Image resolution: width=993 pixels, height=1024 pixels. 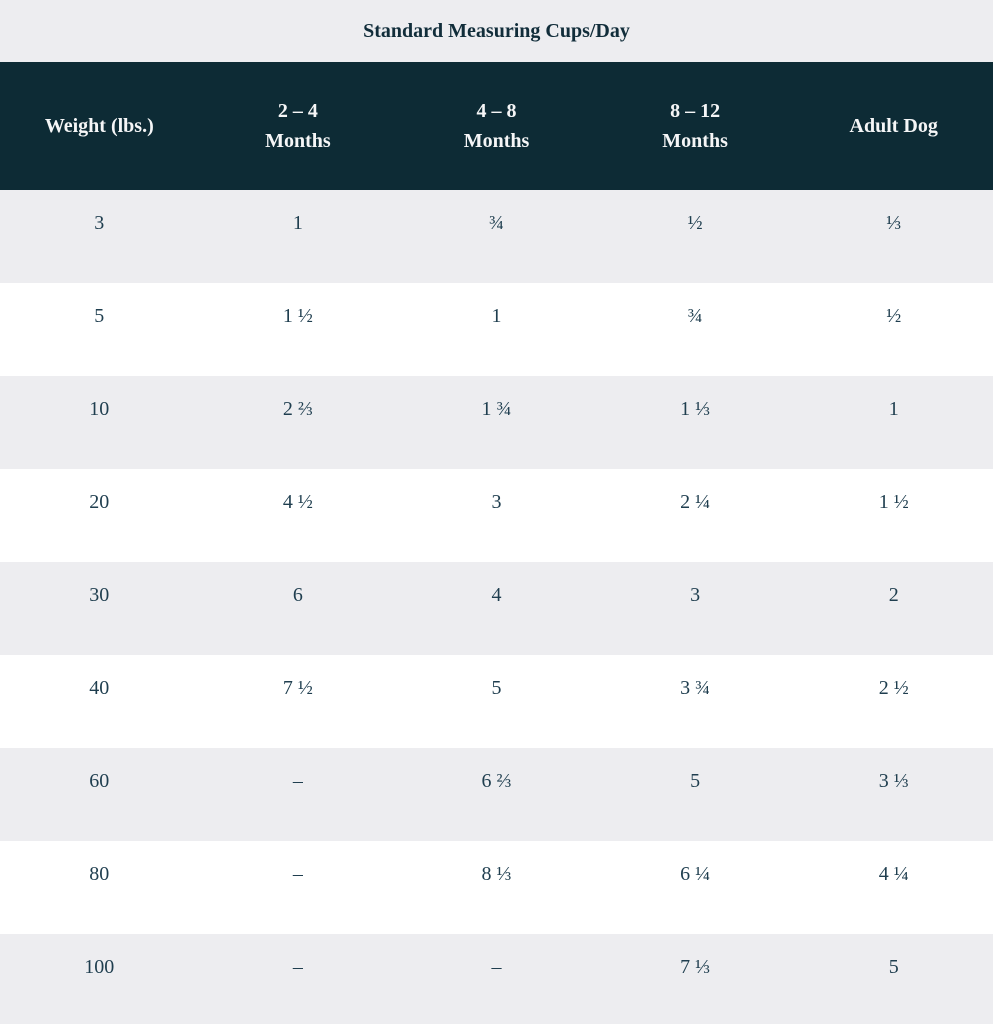 What do you see at coordinates (99, 688) in the screenshot?
I see `weight-cell: 40` at bounding box center [99, 688].